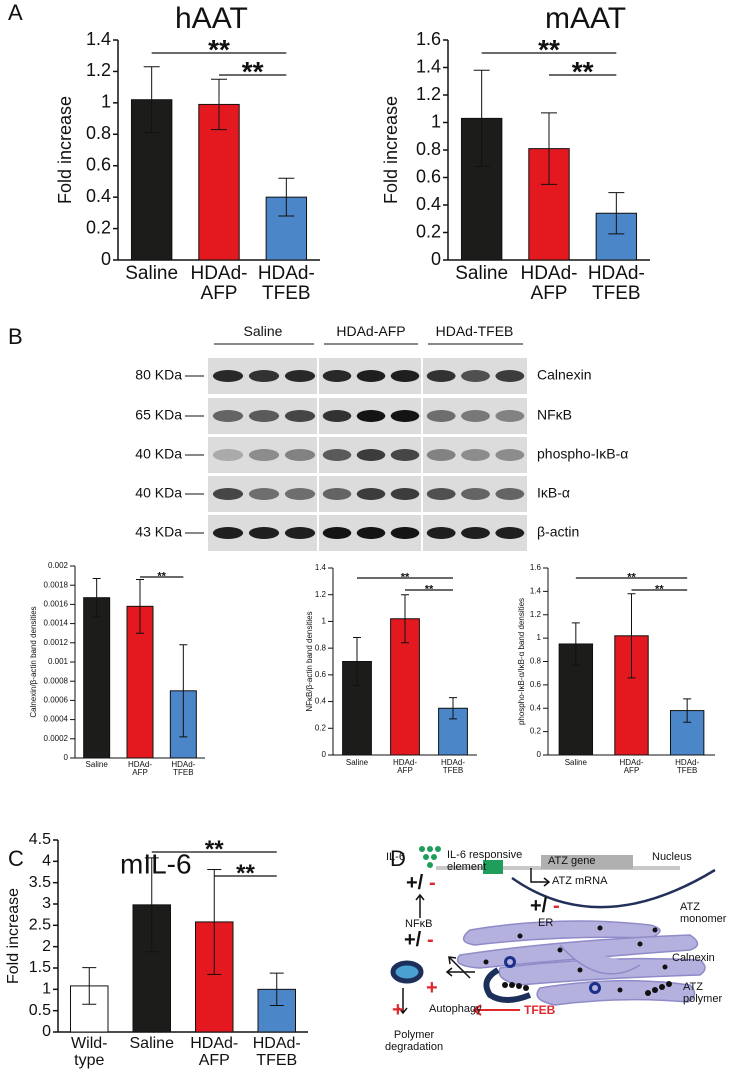 The image size is (731, 1072). Describe the element at coordinates (430, 940) in the screenshot. I see `sign: -` at that location.